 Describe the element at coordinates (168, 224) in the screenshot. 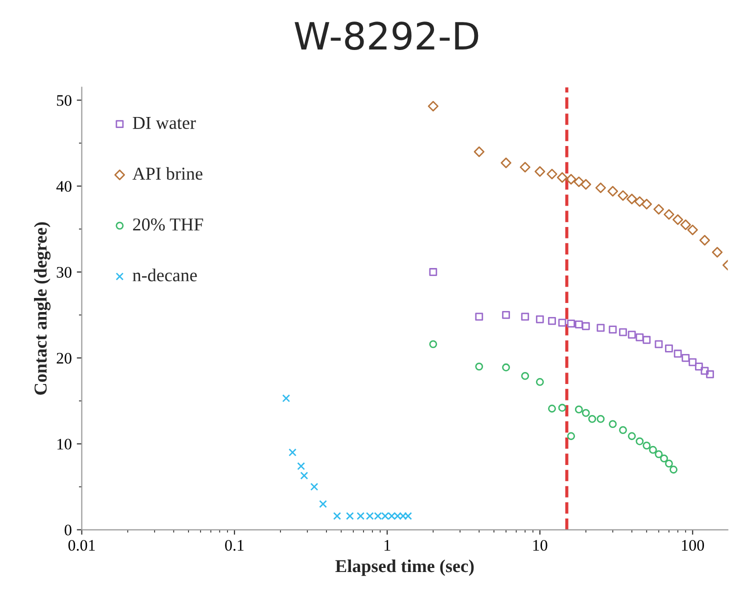

I see `legend-label: 20% THF` at that location.